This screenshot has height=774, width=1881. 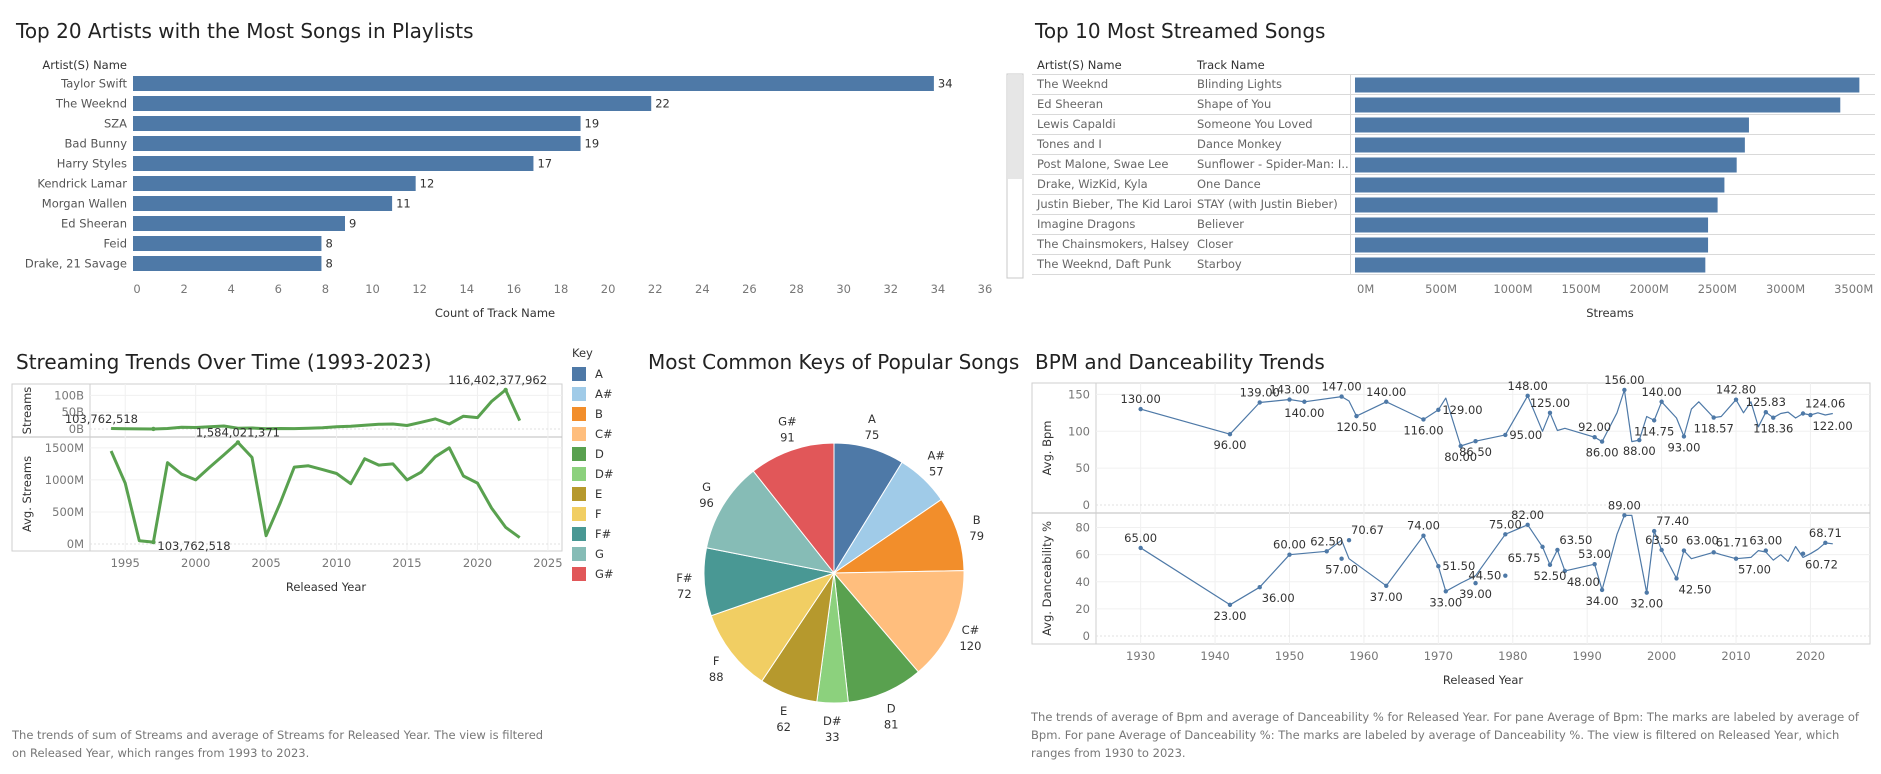 What do you see at coordinates (970, 646) in the screenshot?
I see `slice-value: 120` at bounding box center [970, 646].